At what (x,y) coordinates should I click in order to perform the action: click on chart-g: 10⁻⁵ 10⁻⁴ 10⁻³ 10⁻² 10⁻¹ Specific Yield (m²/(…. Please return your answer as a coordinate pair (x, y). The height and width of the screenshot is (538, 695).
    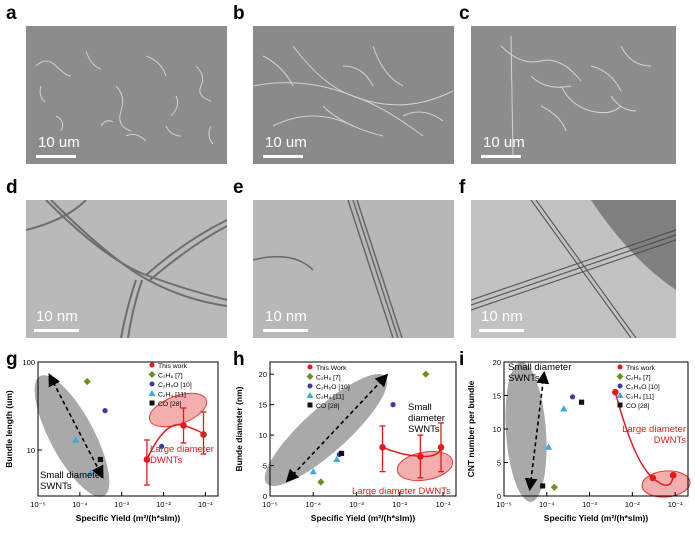
    Looking at the image, I should click on (111, 440).